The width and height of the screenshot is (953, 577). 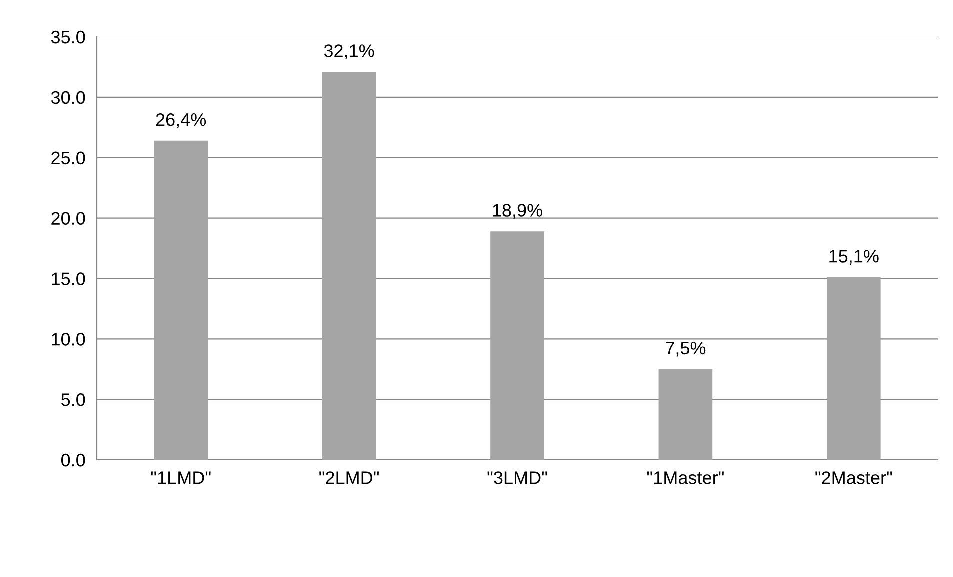 I want to click on y-tick-label: 30.0, so click(x=68, y=97).